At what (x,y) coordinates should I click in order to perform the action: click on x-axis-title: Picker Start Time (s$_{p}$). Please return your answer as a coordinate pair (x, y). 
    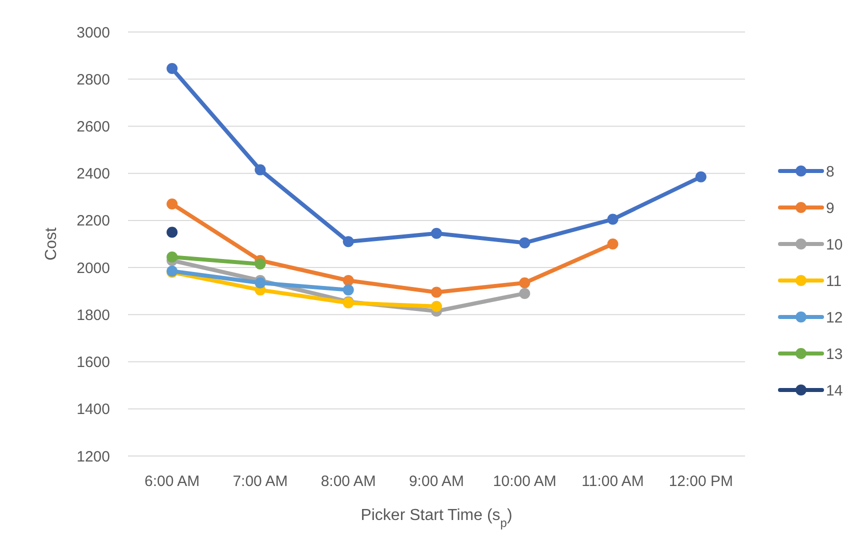
    Looking at the image, I should click on (436, 518).